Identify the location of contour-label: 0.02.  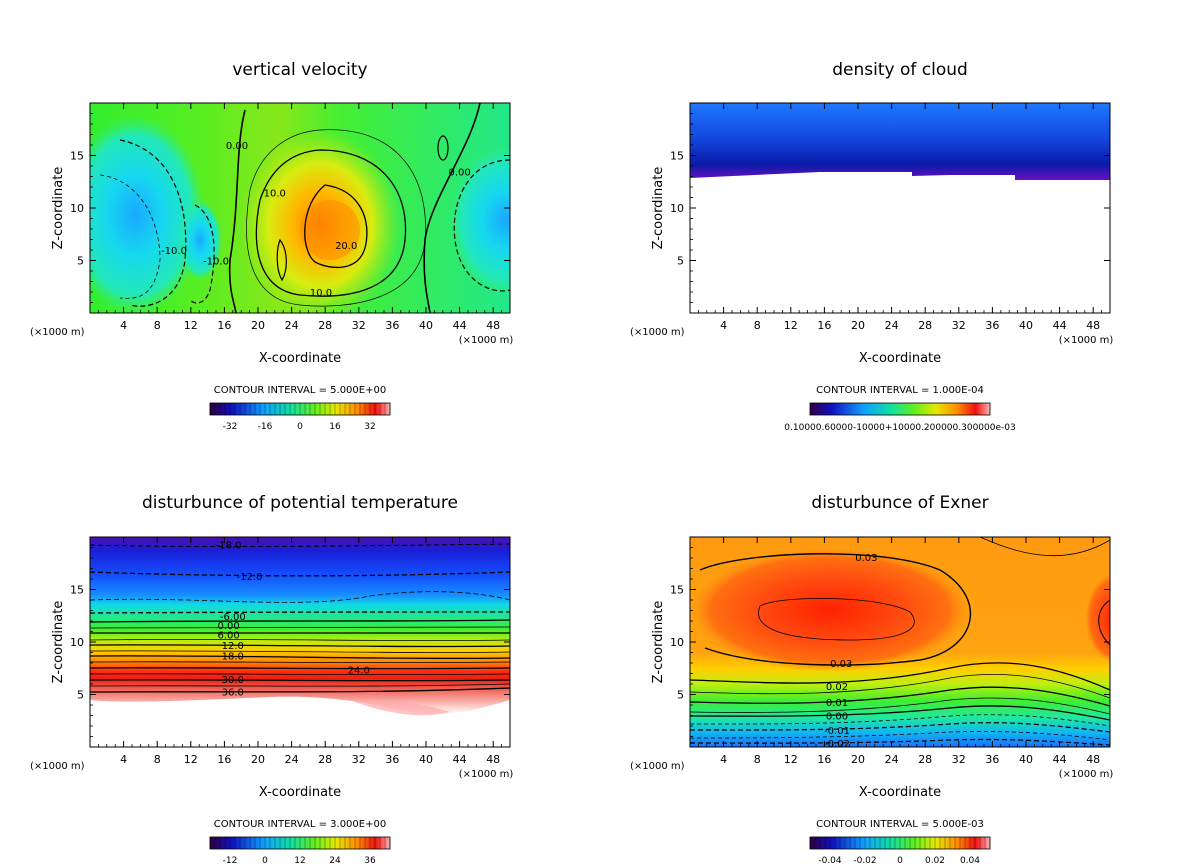
(837, 687).